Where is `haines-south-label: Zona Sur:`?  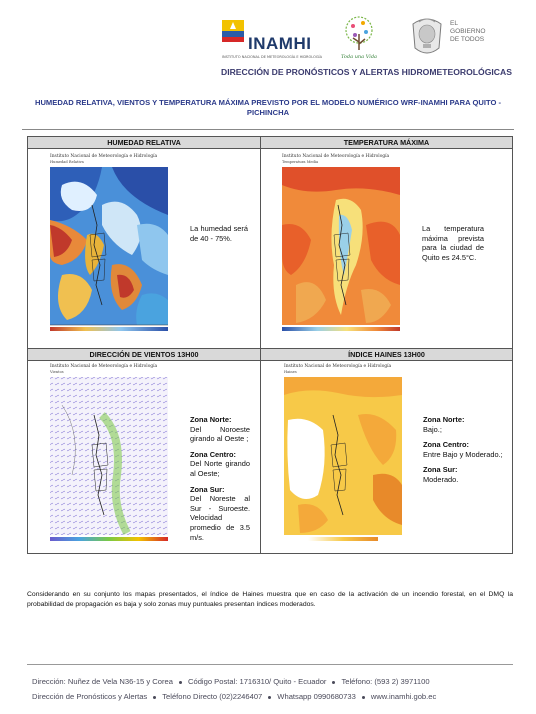
haines-south-label: Zona Sur: is located at coordinates (440, 470).